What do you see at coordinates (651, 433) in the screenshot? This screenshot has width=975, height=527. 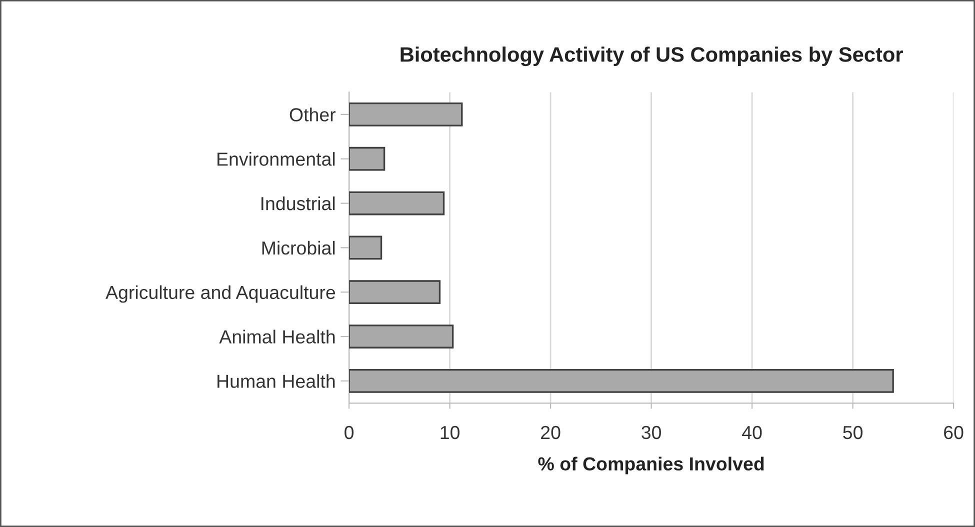 I see `x-tick-label: 30` at bounding box center [651, 433].